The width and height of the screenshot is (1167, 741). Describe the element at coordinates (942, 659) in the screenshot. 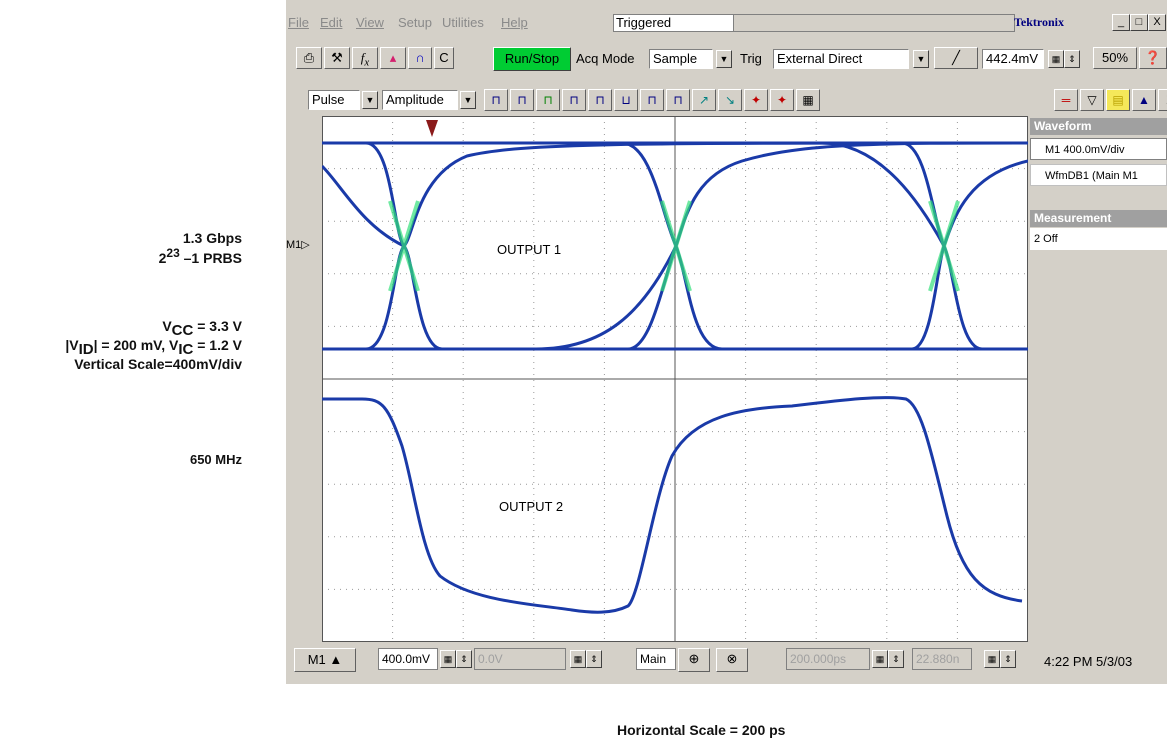

I see `horizontal-position-field: 22.880n` at that location.